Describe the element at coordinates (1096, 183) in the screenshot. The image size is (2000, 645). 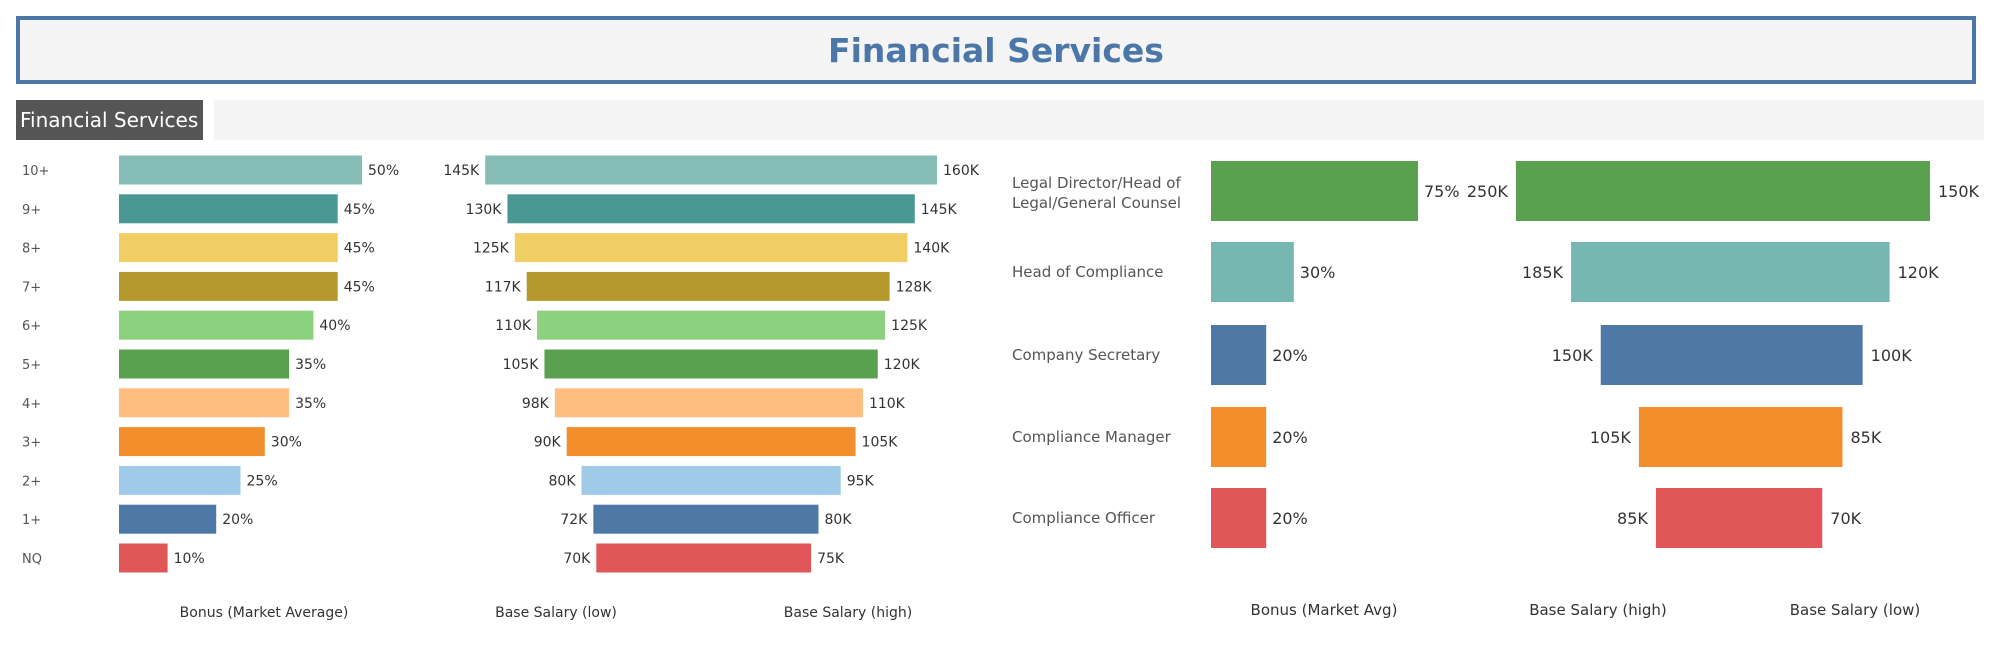
I see `role-label-line: Legal Director/Head of` at that location.